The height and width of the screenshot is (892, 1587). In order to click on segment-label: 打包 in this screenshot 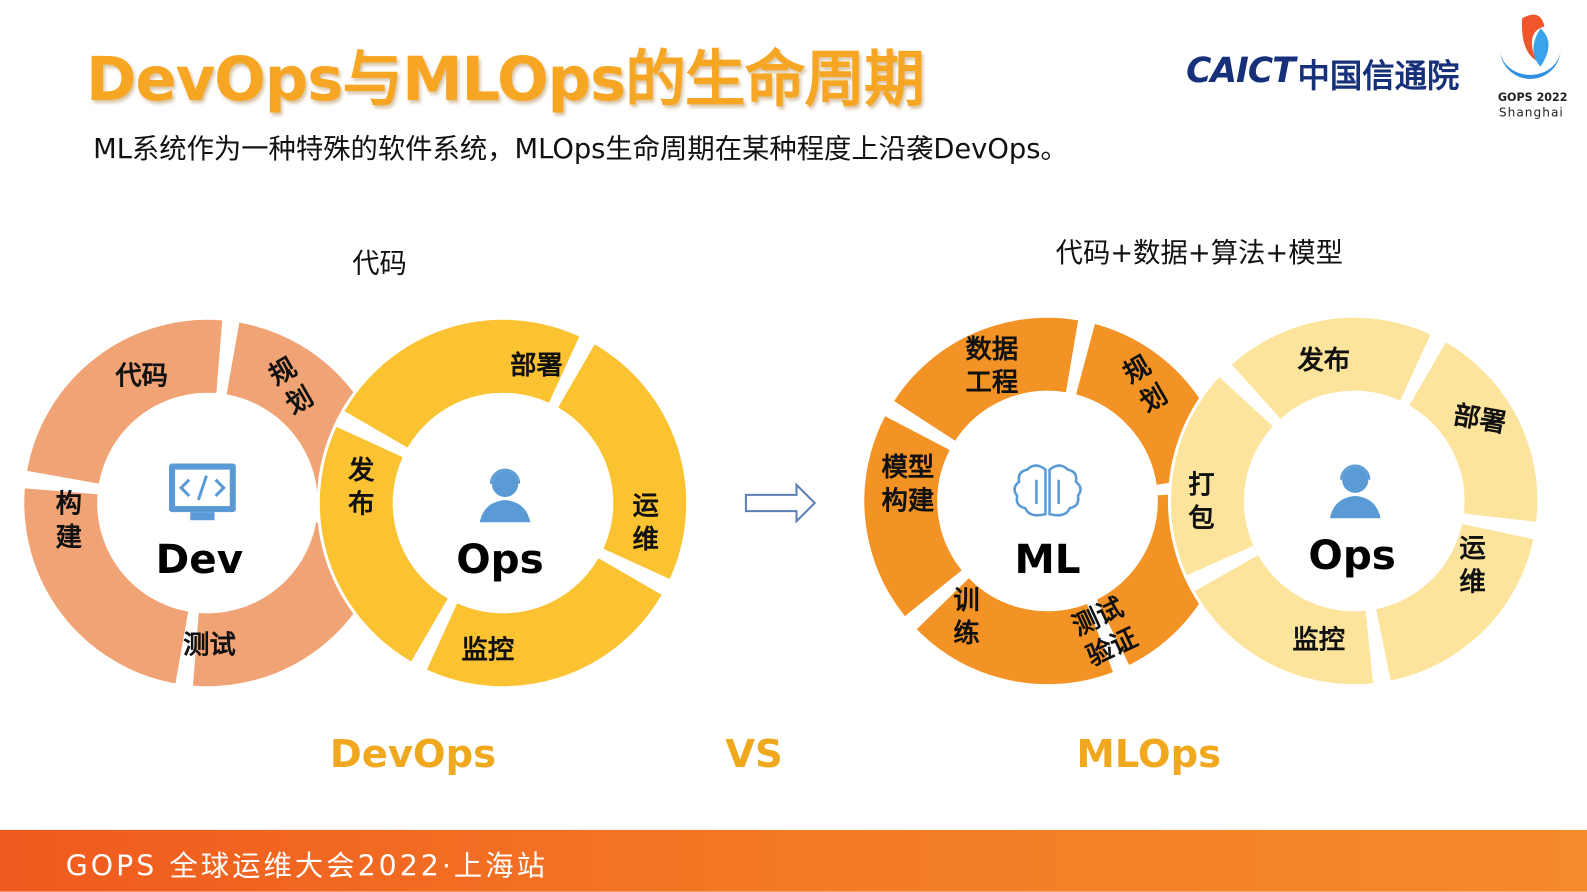, I will do `click(1201, 502)`.